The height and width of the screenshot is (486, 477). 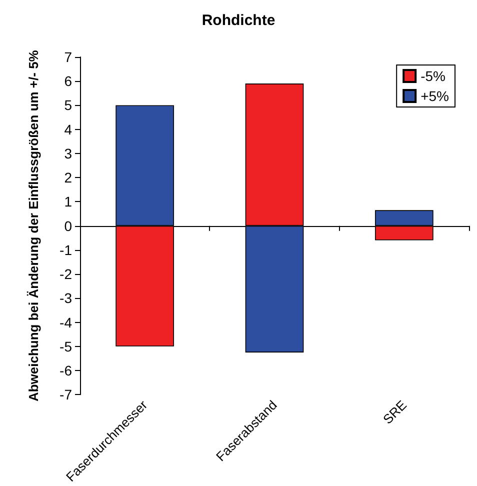 What do you see at coordinates (66, 322) in the screenshot?
I see `y-tick-label: -4` at bounding box center [66, 322].